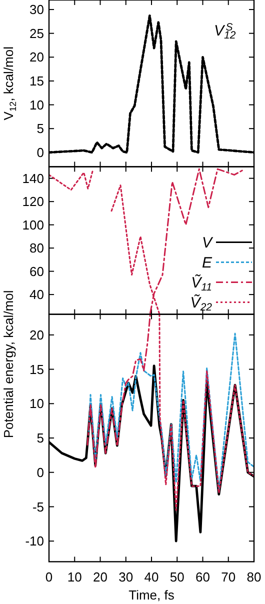 This screenshot has width=265, height=604. I want to click on y-tick-label: 25, so click(37, 33).